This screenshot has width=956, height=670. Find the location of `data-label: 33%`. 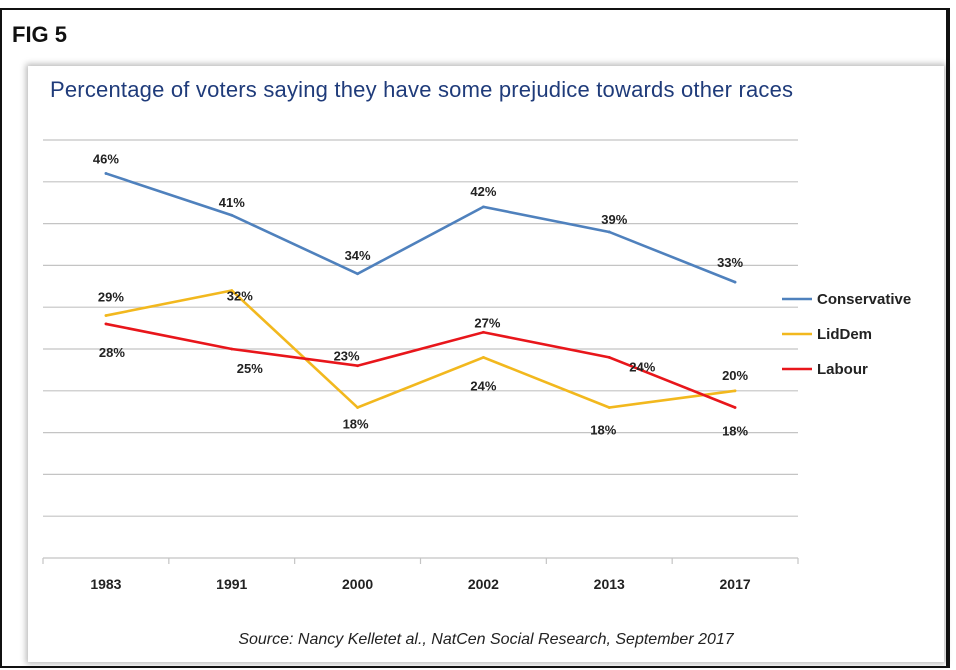

data-label: 33% is located at coordinates (730, 262).